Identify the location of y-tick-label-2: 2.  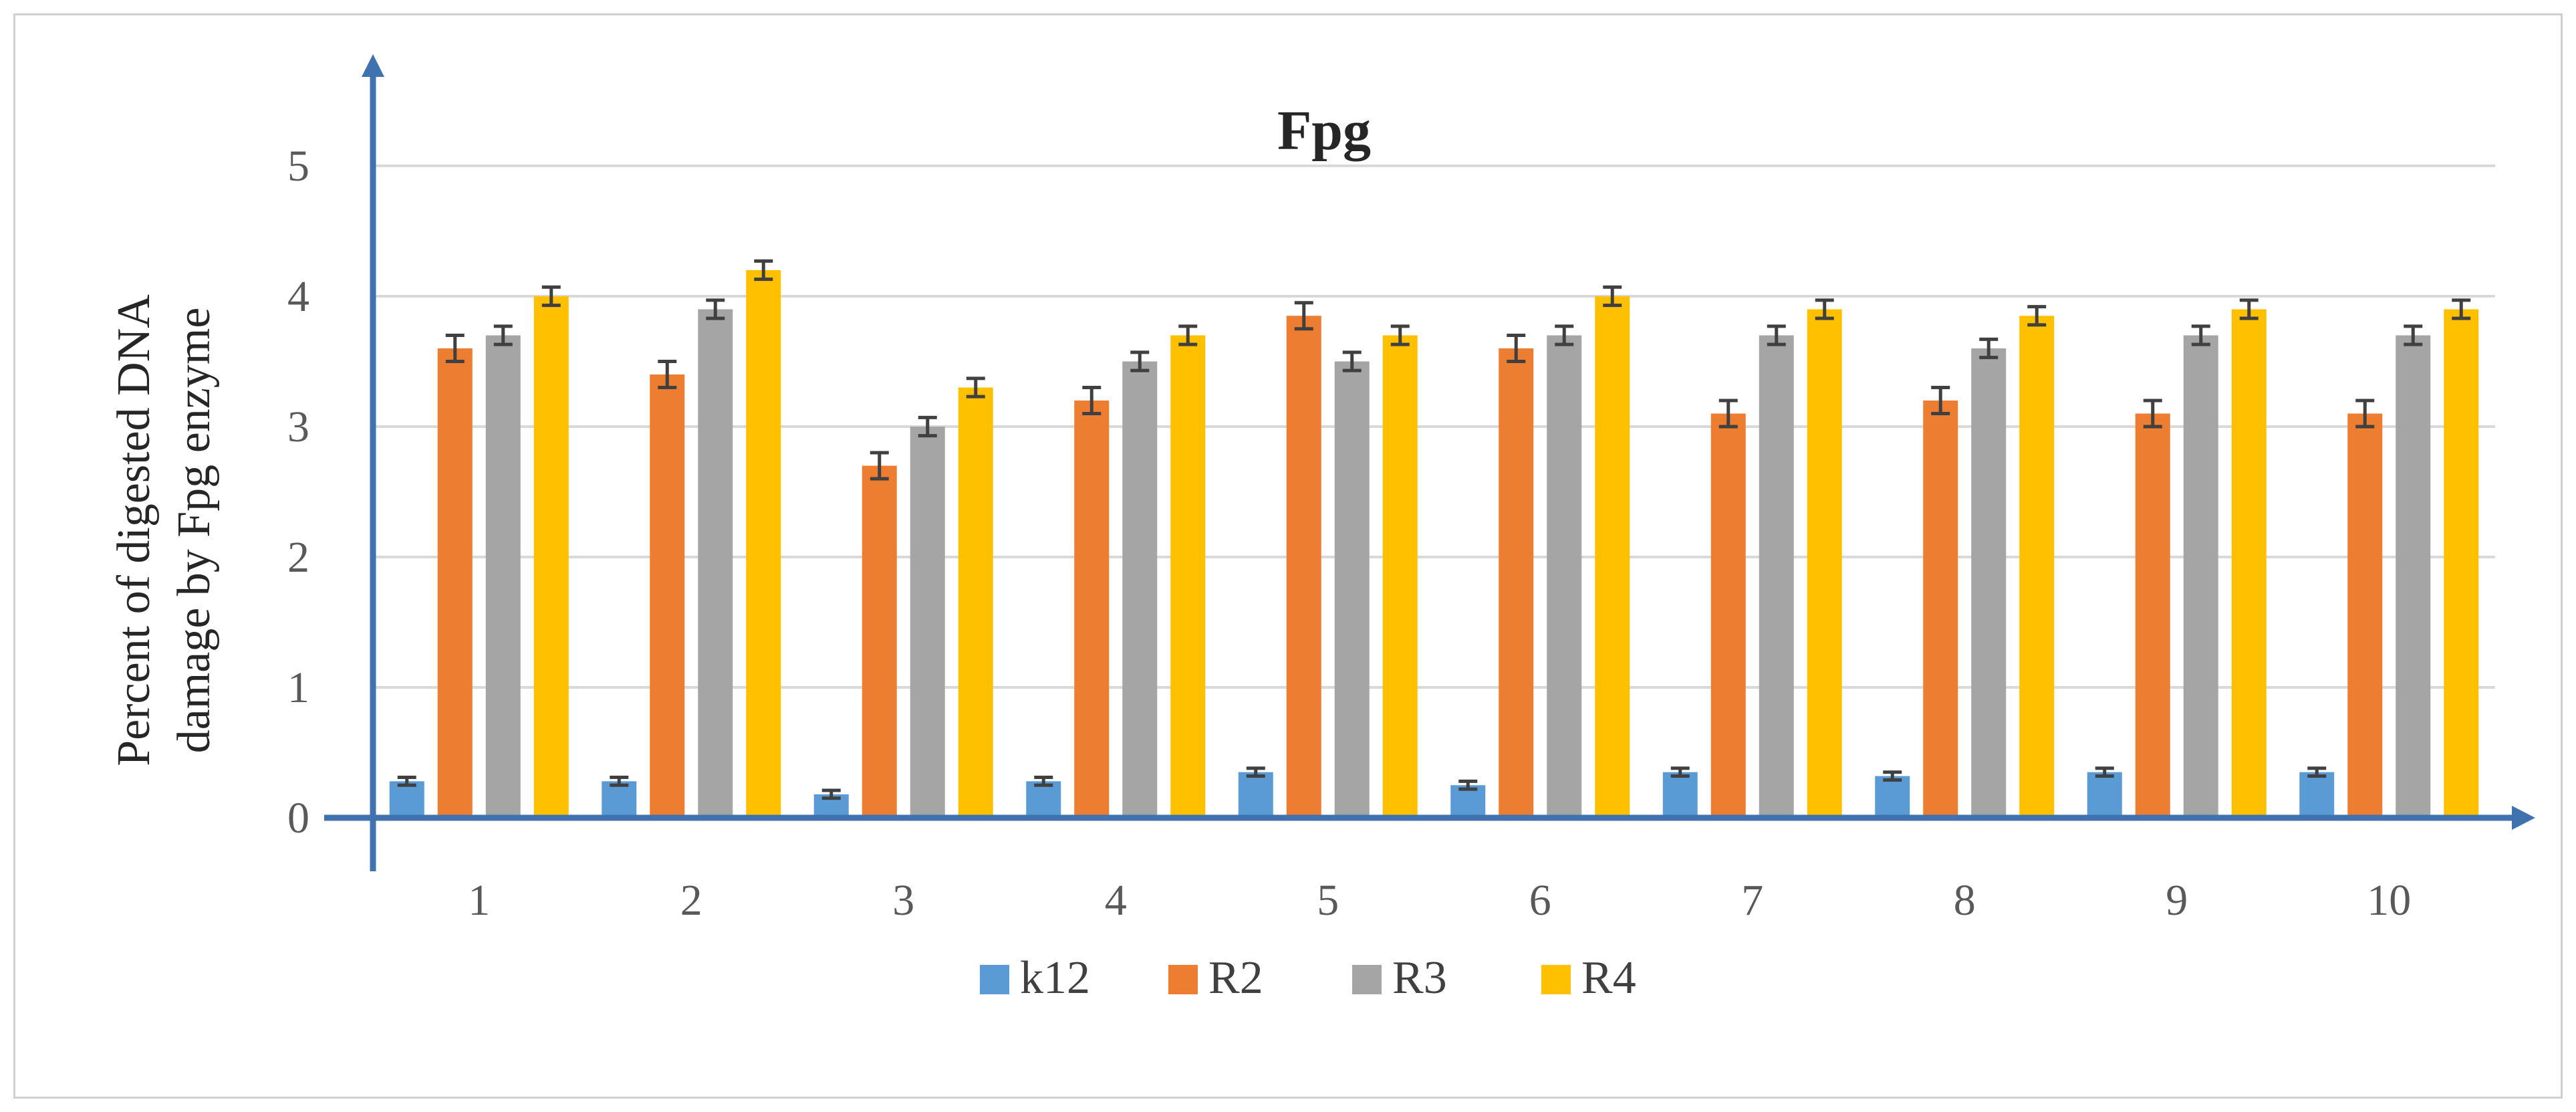
(298, 557).